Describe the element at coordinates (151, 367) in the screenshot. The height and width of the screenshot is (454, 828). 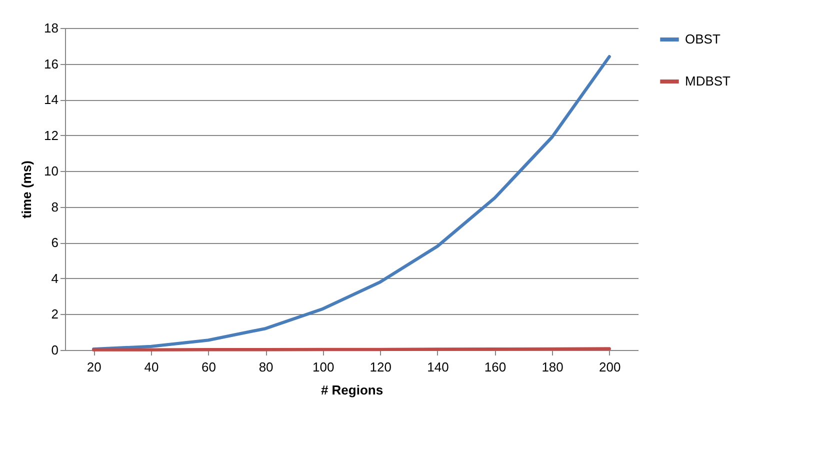
I see `x-tick-label: 40` at that location.